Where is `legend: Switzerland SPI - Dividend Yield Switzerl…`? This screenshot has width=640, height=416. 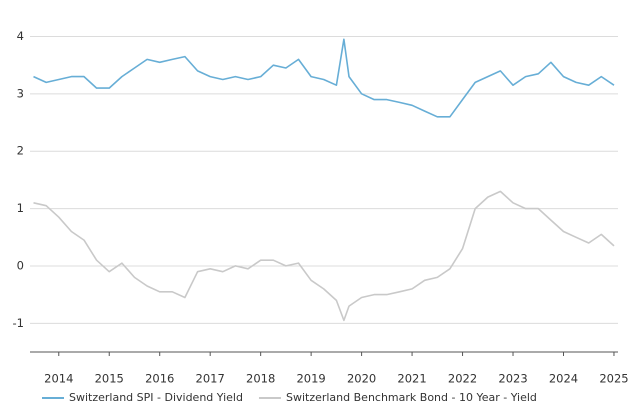
legend: Switzerland SPI - Dividend Yield Switzerl… is located at coordinates (289, 397).